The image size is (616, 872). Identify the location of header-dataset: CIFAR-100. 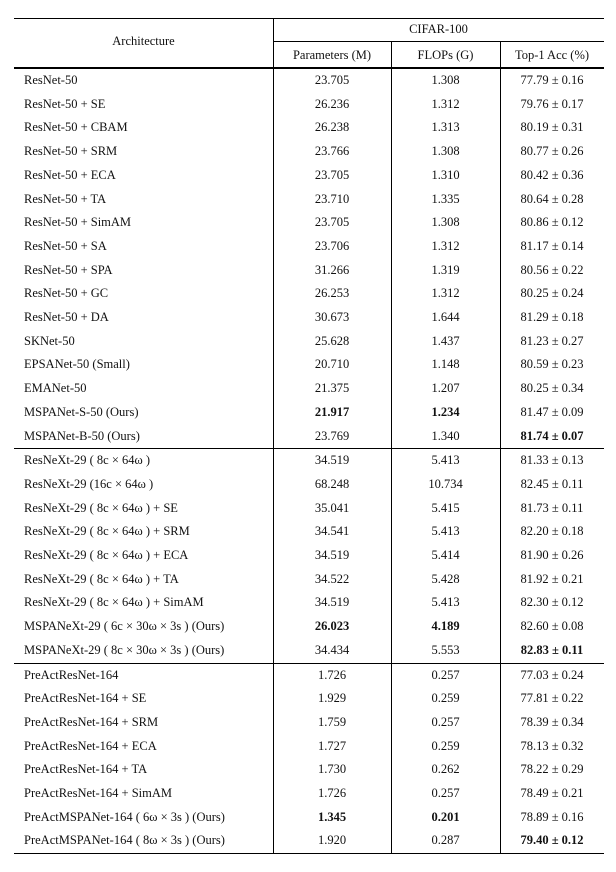
(438, 29).